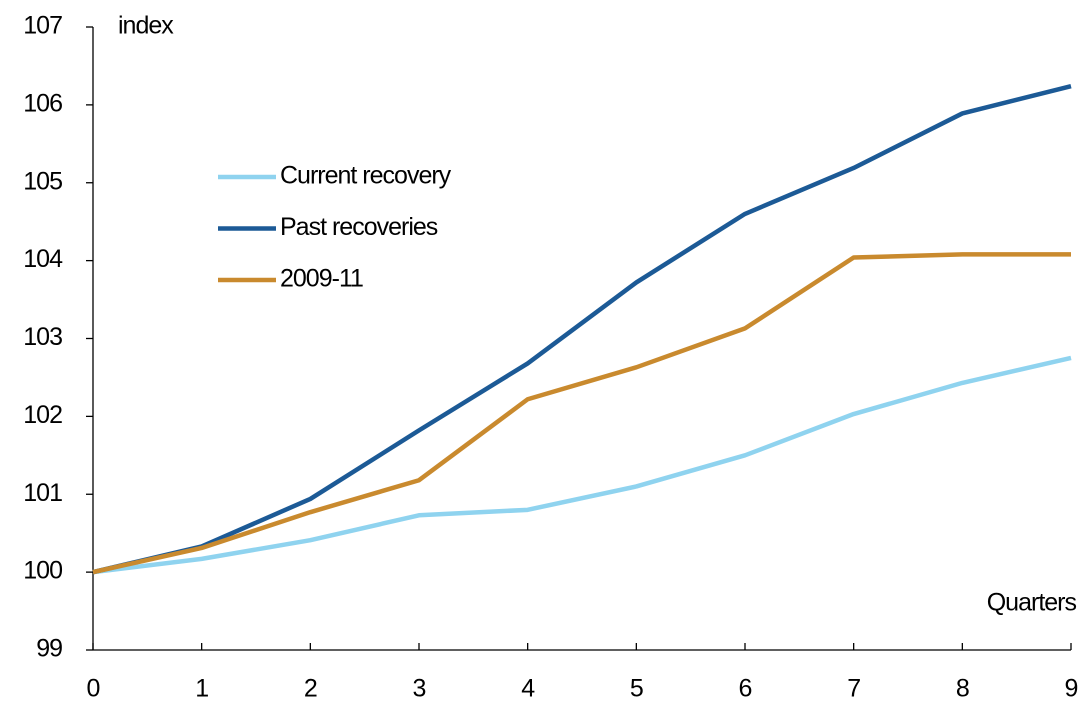  I want to click on x-tick-label: 2, so click(310, 688).